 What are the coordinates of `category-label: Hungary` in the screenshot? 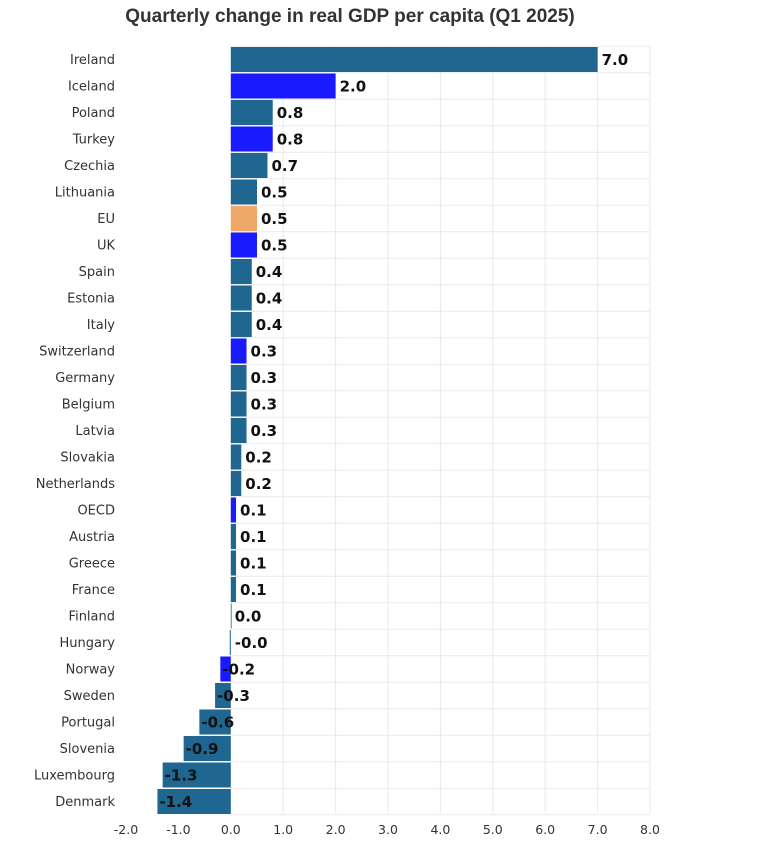 It's located at (87, 643).